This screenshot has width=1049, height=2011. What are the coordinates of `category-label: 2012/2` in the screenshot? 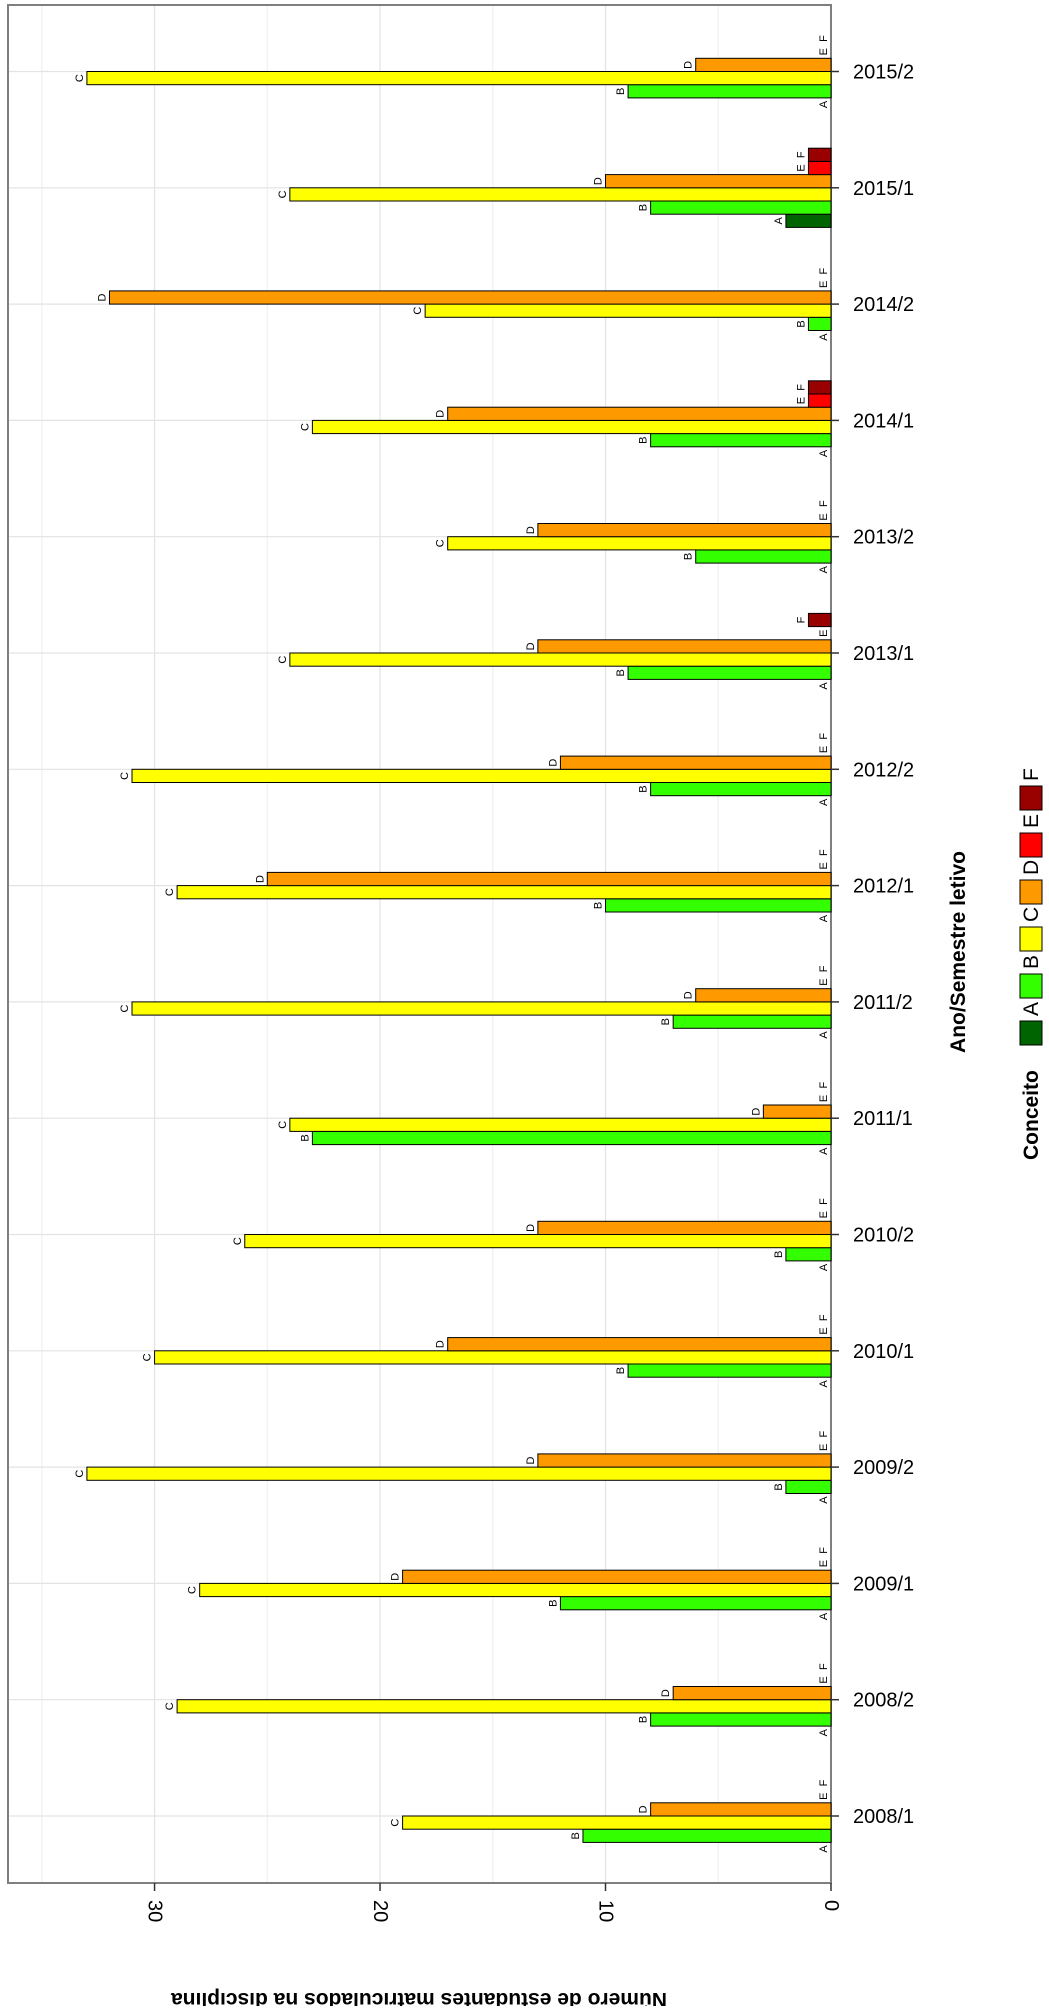 It's located at (883, 770).